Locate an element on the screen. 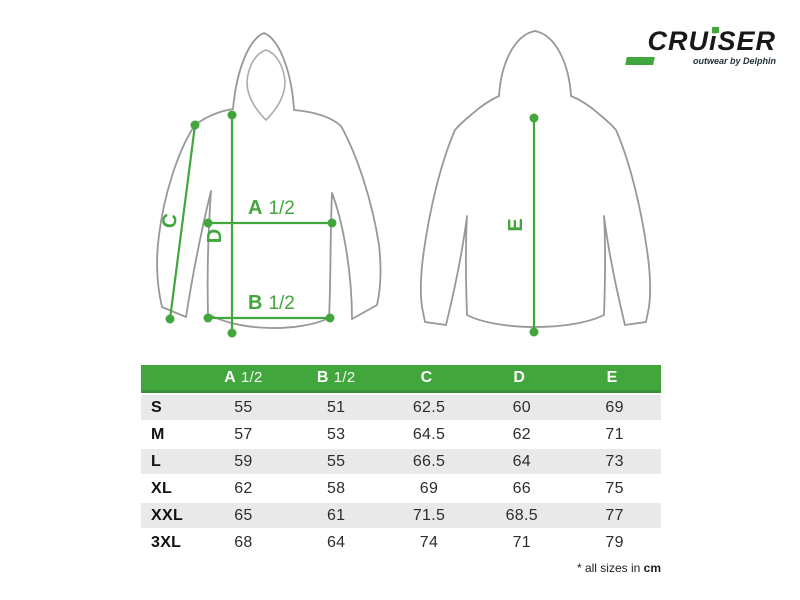 This screenshot has width=800, height=600. table-cell: 73 is located at coordinates (614, 461).